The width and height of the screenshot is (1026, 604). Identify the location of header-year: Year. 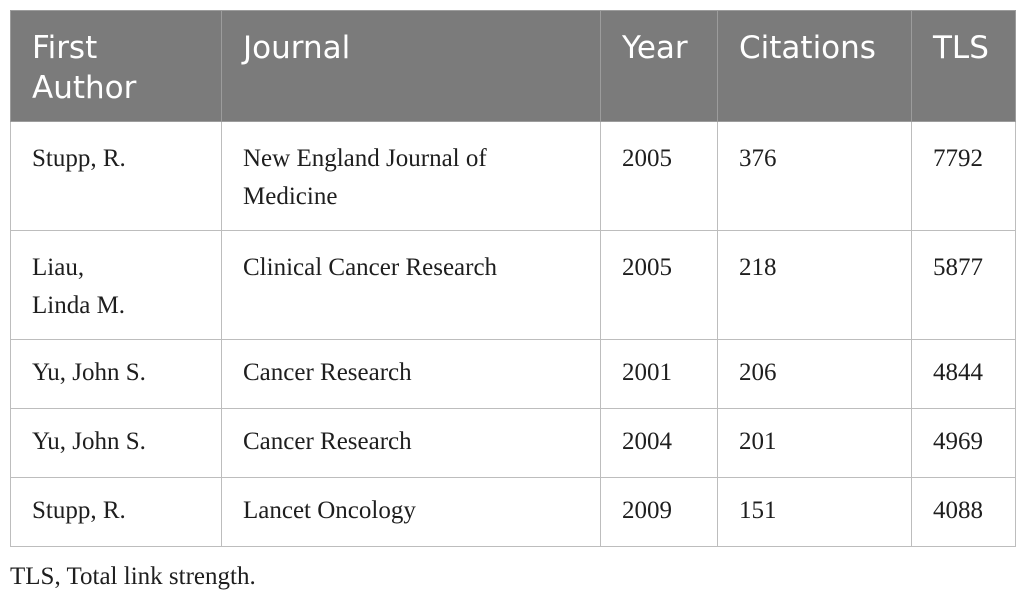
(659, 66).